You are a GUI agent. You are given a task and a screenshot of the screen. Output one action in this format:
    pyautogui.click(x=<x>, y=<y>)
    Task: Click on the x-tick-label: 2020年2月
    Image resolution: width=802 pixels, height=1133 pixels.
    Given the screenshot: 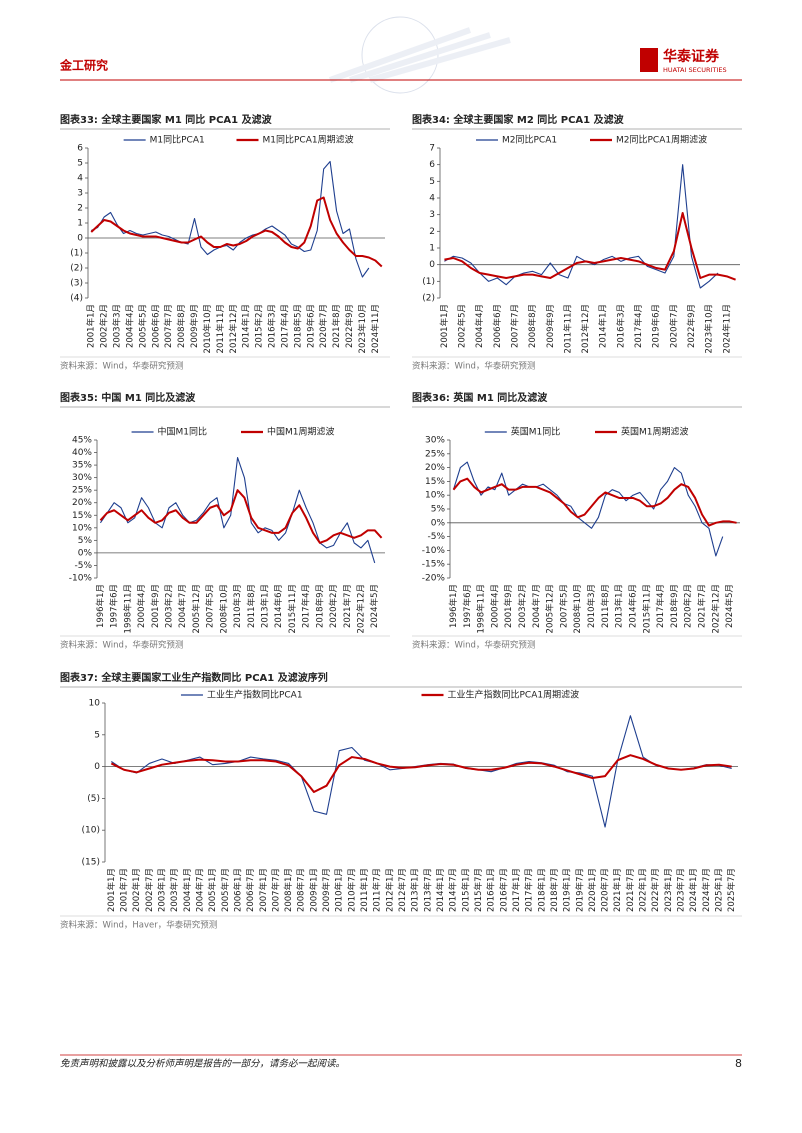 What is the action you would take?
    pyautogui.click(x=333, y=606)
    